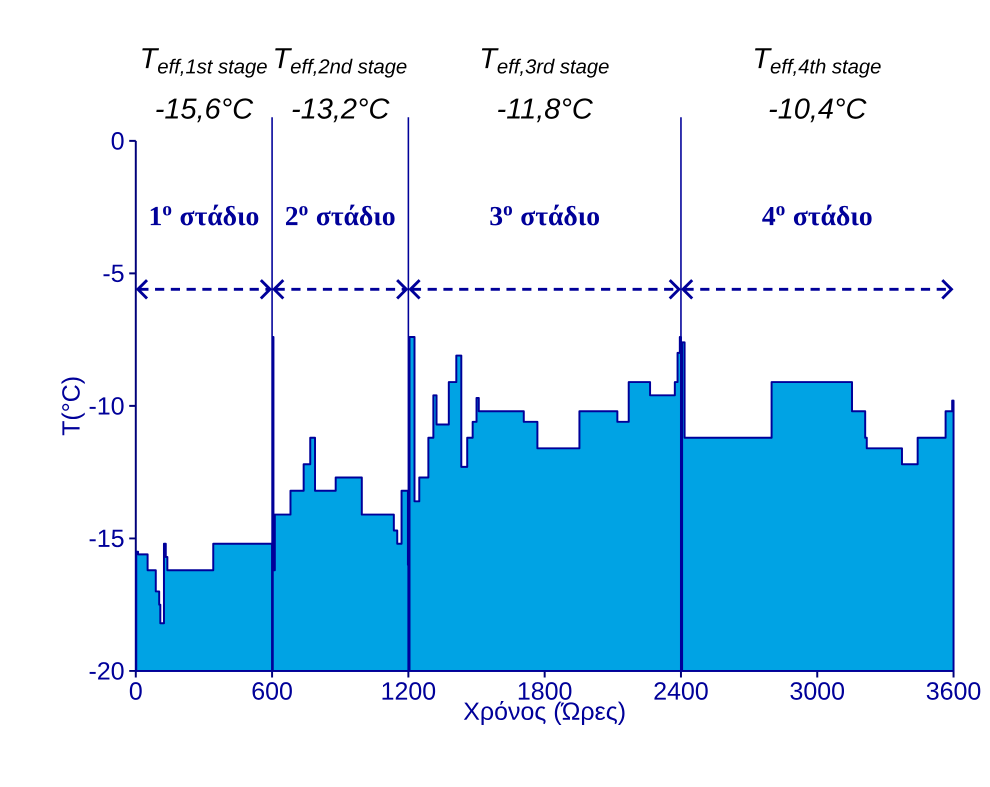 The height and width of the screenshot is (787, 990). I want to click on text: -13,2°C, so click(341, 110).